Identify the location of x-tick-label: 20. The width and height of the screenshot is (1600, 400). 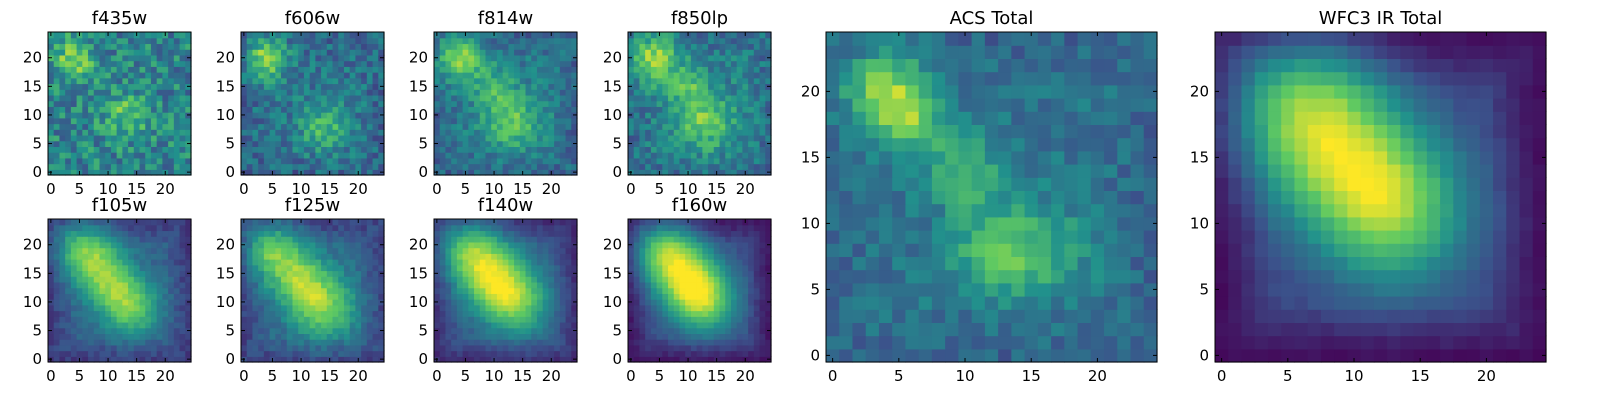
(551, 376).